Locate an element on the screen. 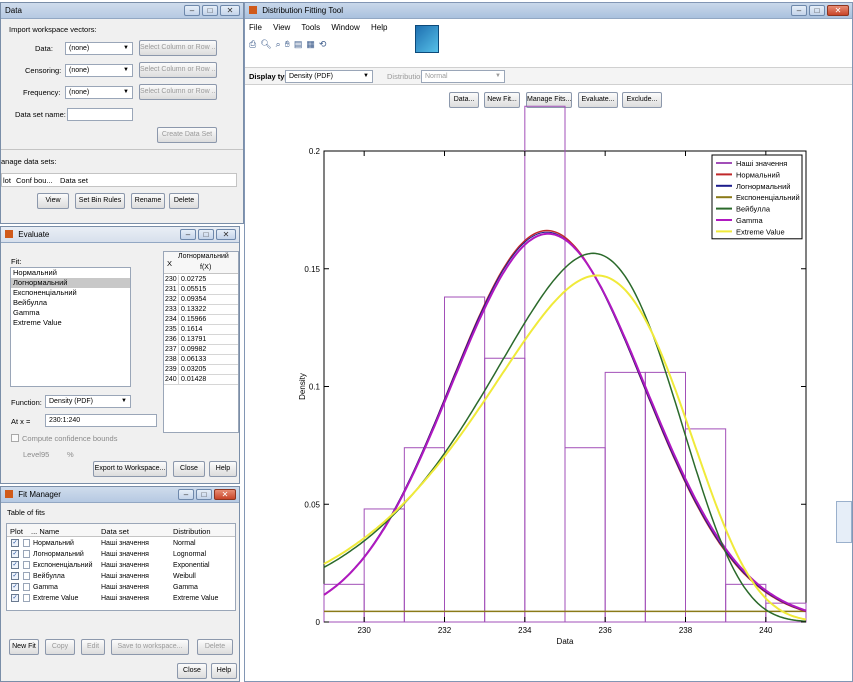  menu-file: File is located at coordinates (255, 27).